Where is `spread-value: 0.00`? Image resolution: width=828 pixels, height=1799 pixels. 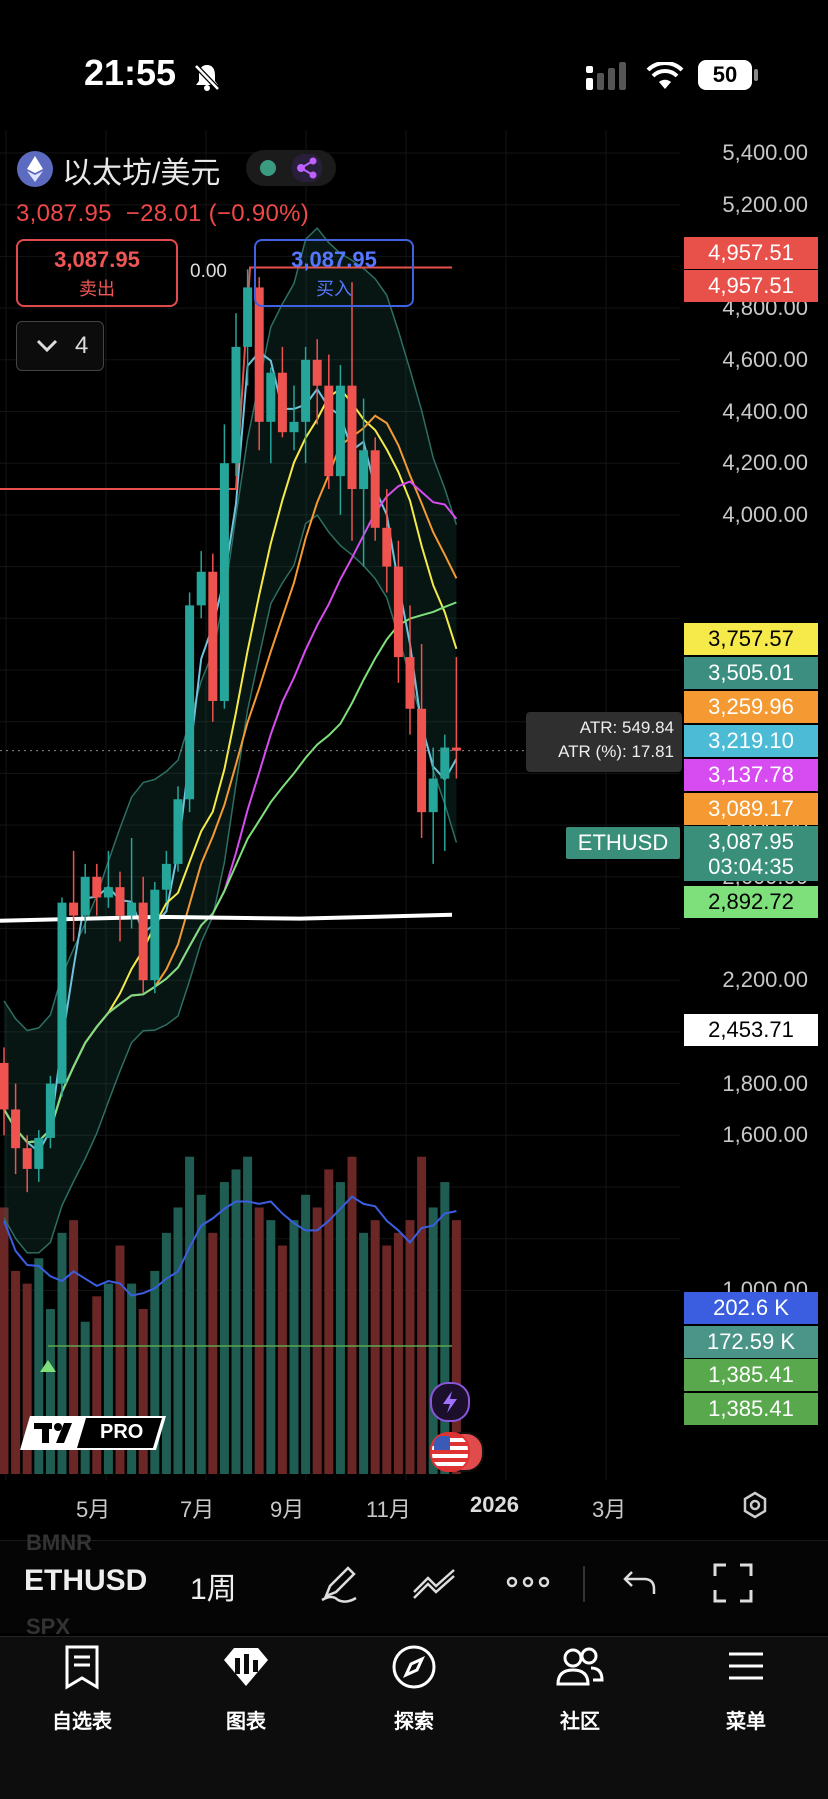
spread-value: 0.00 is located at coordinates (208, 271).